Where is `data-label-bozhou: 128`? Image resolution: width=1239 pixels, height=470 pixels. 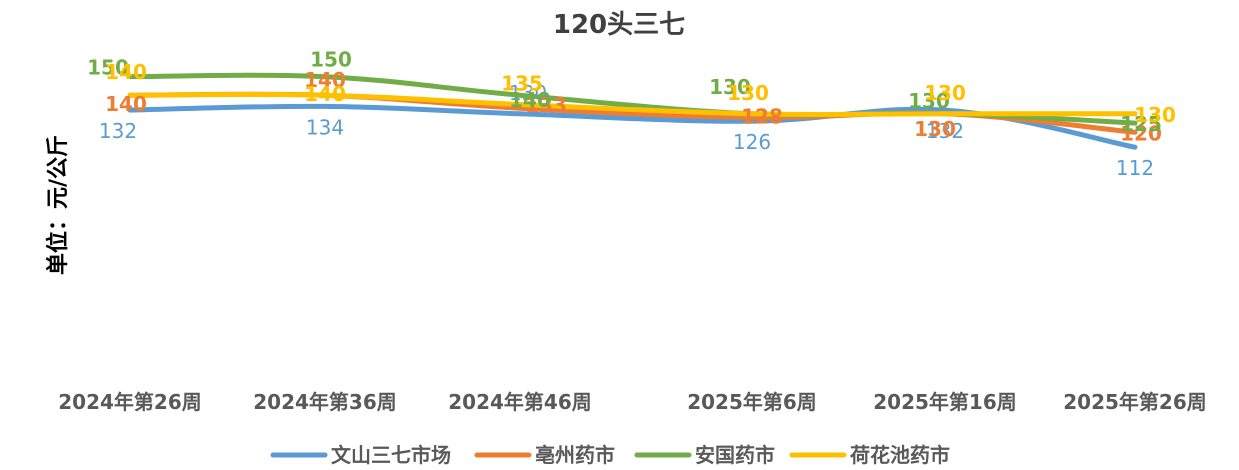
data-label-bozhou: 128 is located at coordinates (762, 116).